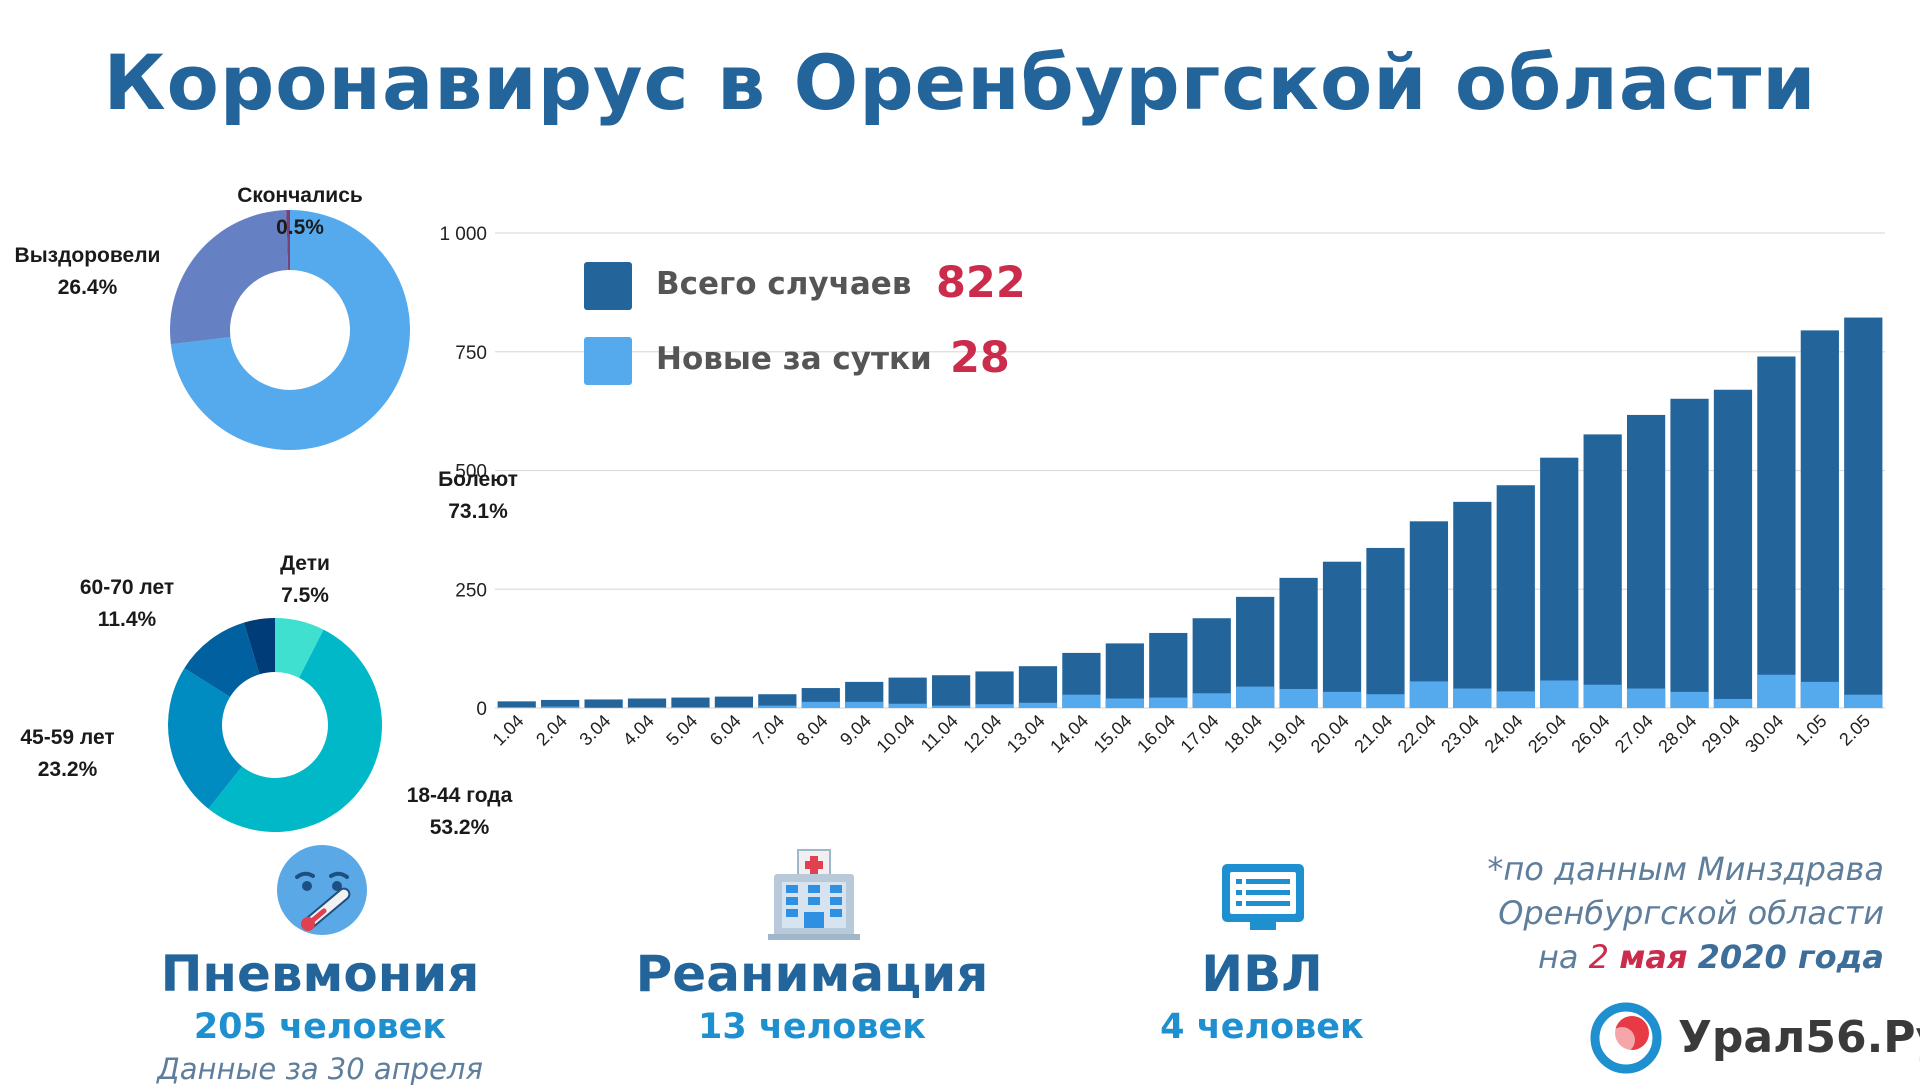 Image resolution: width=1920 pixels, height=1086 pixels. What do you see at coordinates (471, 590) in the screenshot?
I see `y-tick-label: 250` at bounding box center [471, 590].